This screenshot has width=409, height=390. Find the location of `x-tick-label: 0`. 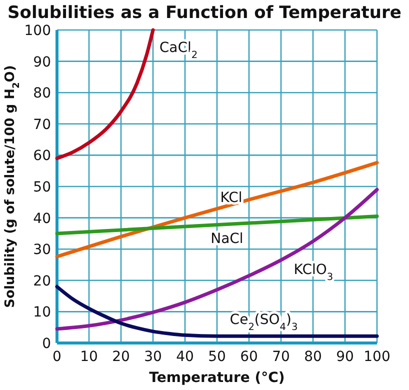

x-tick-label: 0 is located at coordinates (57, 357).